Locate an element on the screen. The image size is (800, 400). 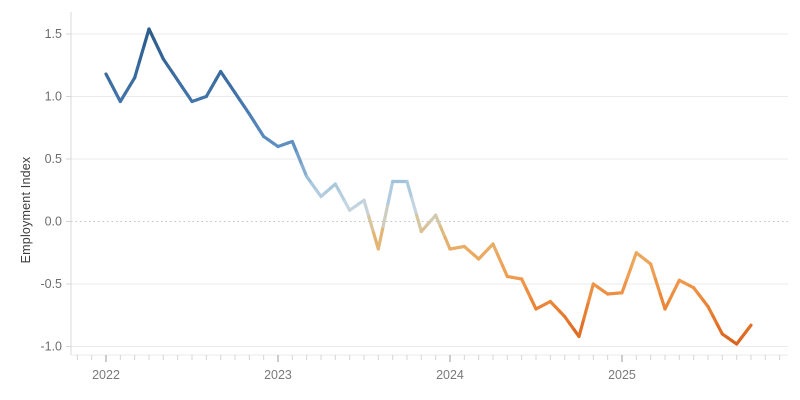
x-year-label: 2023 is located at coordinates (278, 375).